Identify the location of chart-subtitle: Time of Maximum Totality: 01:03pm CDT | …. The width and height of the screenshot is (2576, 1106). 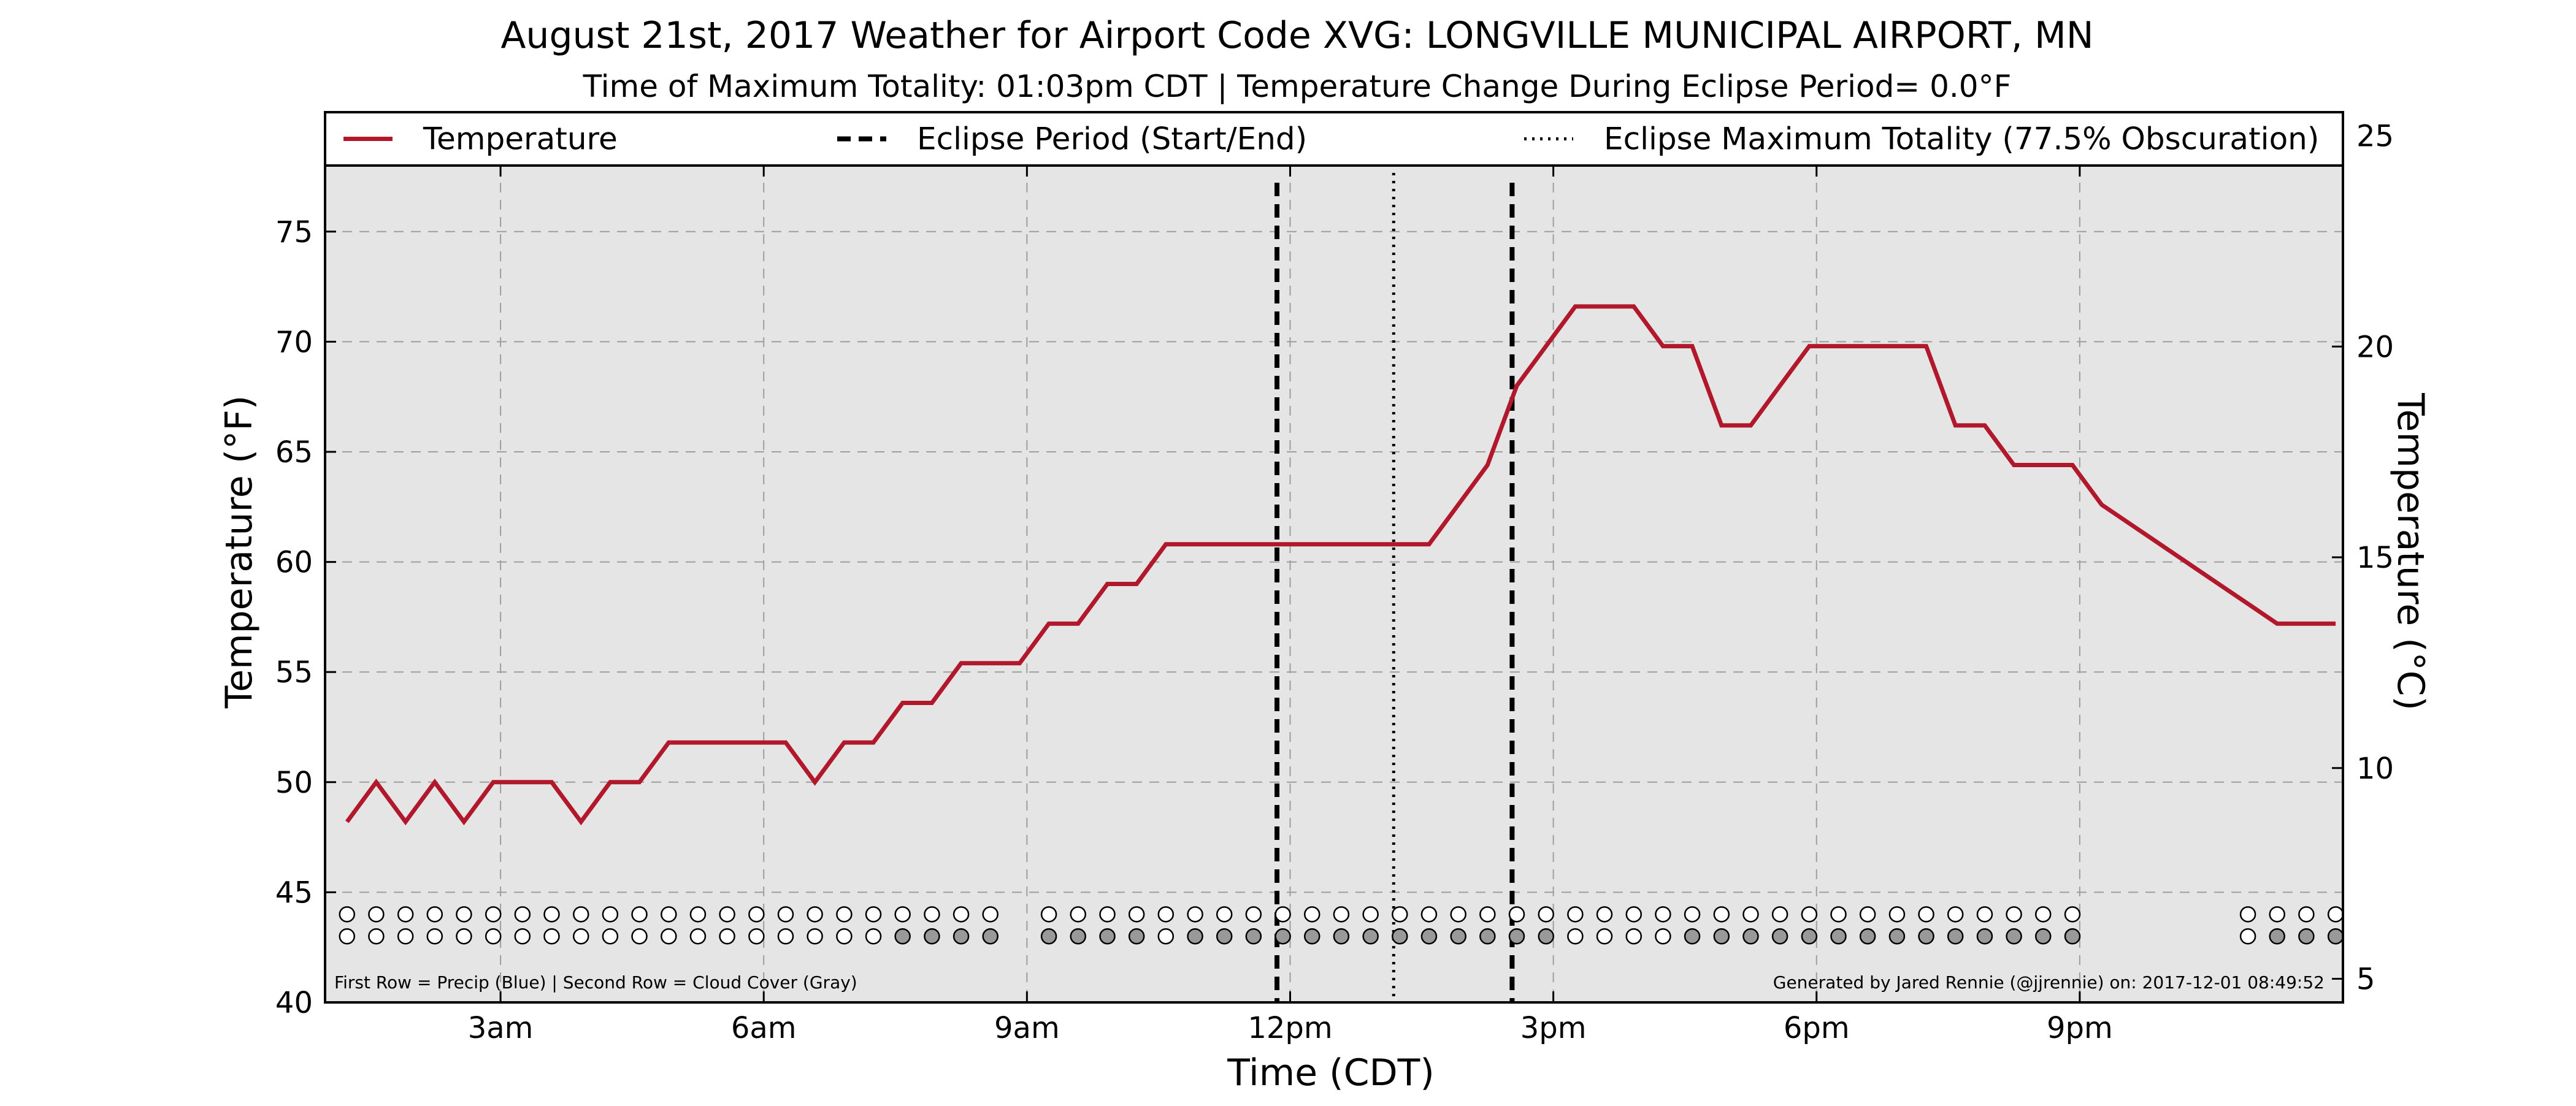
(1297, 86).